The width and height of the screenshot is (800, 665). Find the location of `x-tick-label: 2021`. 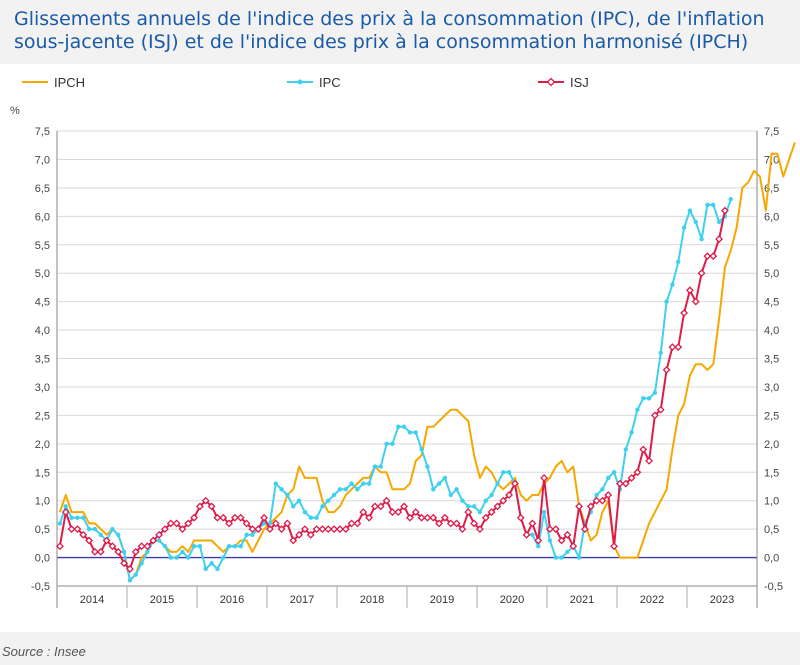

x-tick-label: 2021 is located at coordinates (582, 600).